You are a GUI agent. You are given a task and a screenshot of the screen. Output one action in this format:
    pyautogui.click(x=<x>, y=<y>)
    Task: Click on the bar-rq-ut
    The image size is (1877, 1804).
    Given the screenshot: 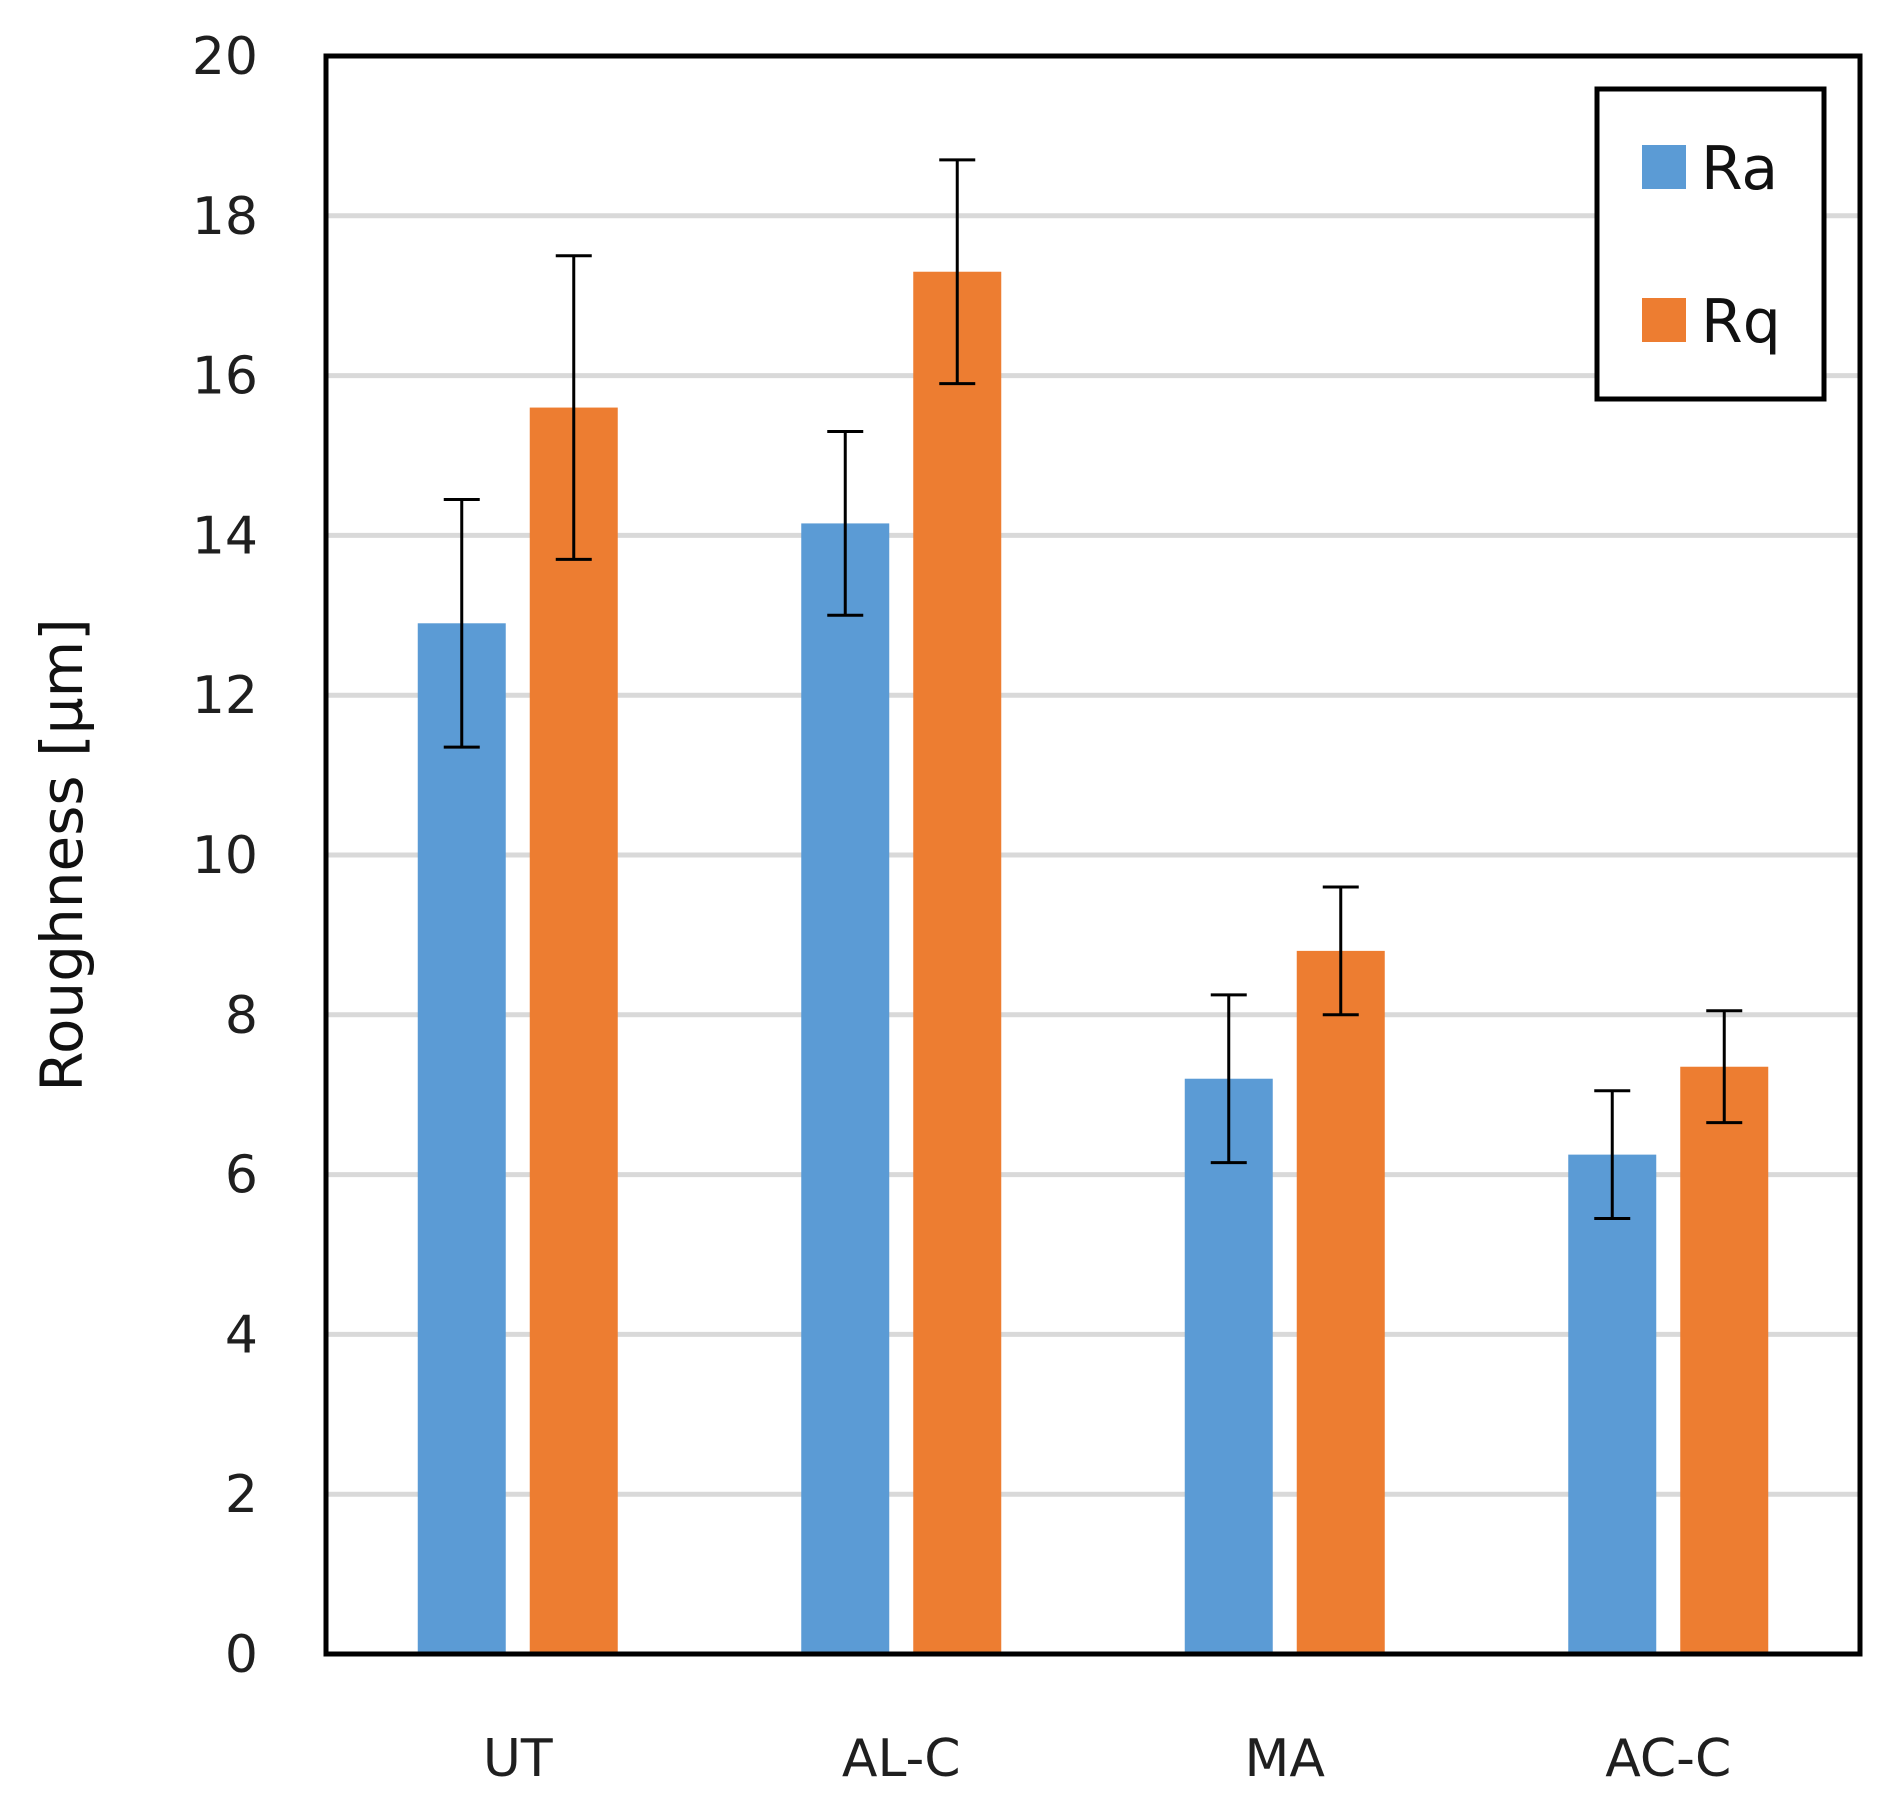 What is the action you would take?
    pyautogui.click(x=573, y=1030)
    